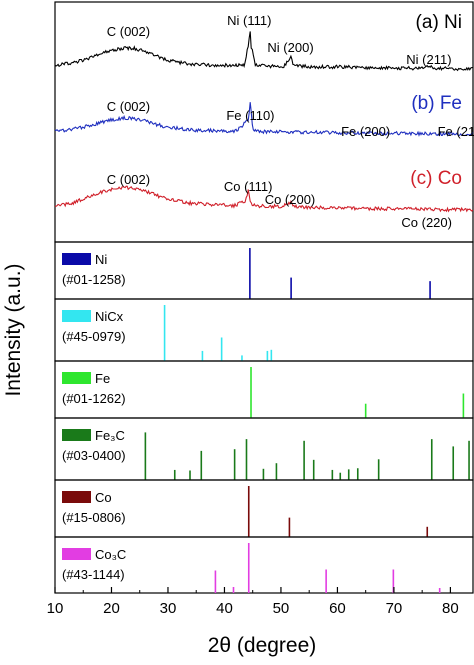 This screenshot has width=474, height=665. I want to click on x-tick-label: 50, so click(281, 608).